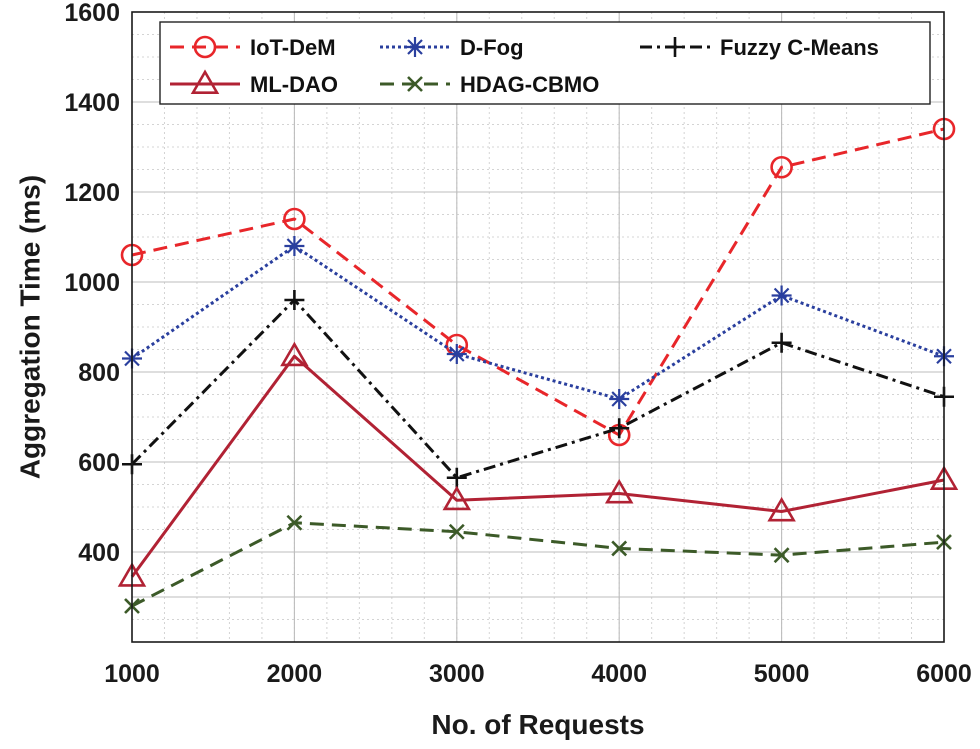 This screenshot has width=980, height=749. What do you see at coordinates (99, 373) in the screenshot?
I see `y-tick-label: 800` at bounding box center [99, 373].